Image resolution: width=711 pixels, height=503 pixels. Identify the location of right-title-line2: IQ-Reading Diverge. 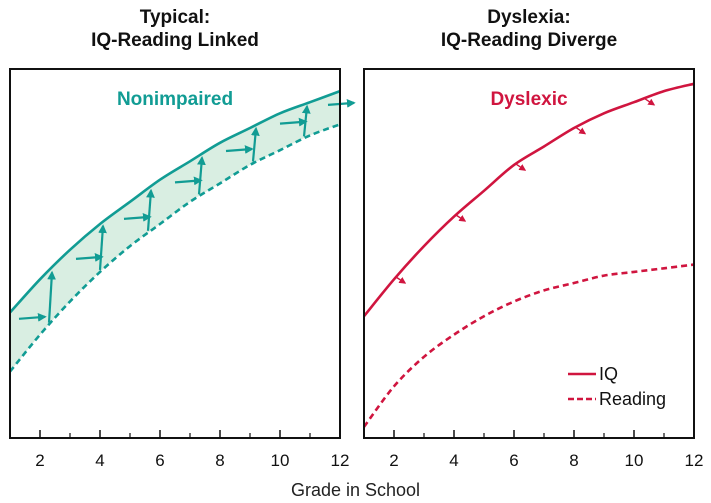
(529, 40).